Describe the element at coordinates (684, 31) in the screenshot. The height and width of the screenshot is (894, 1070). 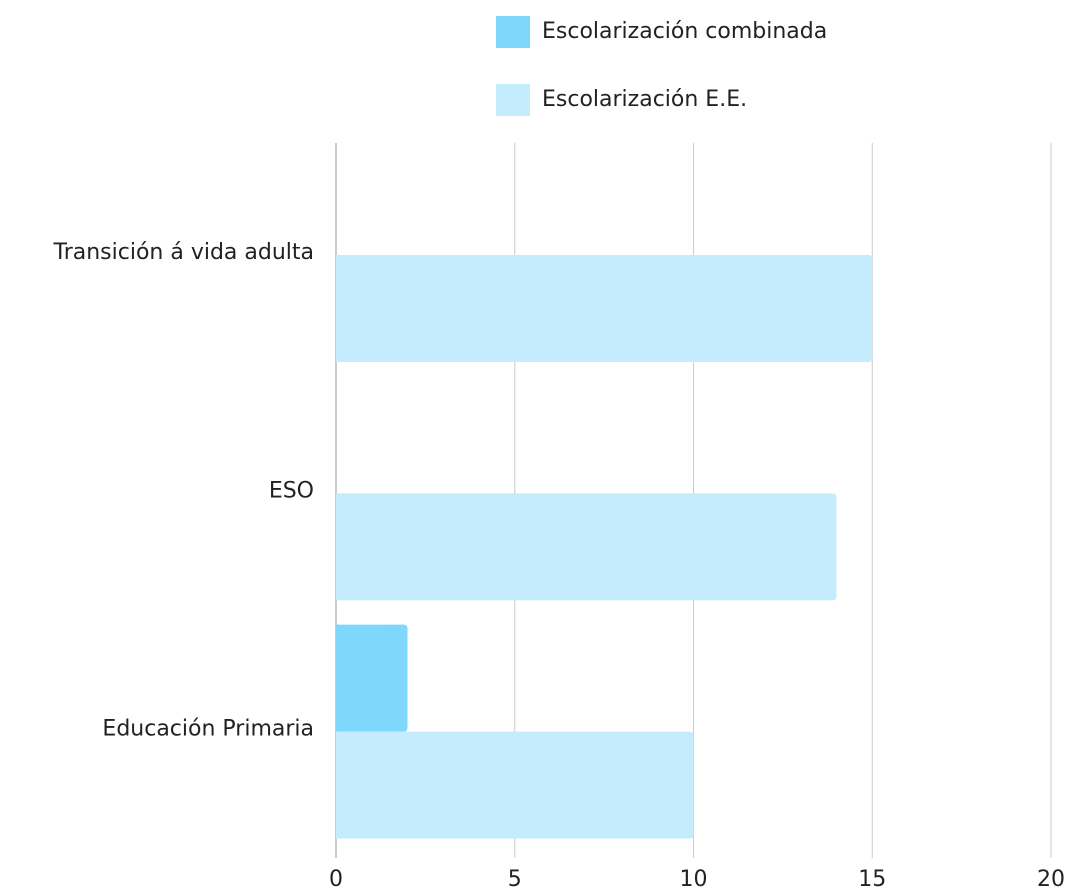
I see `legend-label: Escolarización combinada` at that location.